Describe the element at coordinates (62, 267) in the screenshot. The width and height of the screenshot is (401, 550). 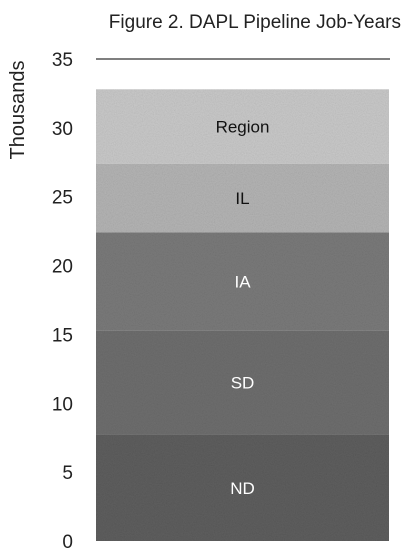
I see `y-tick-label: 20` at that location.